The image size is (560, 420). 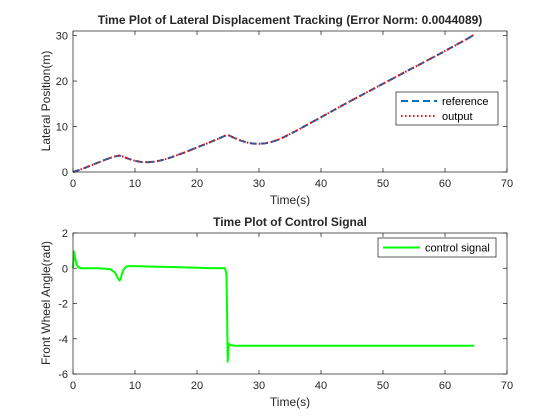 I want to click on y-tick-label: 10, so click(x=62, y=128).